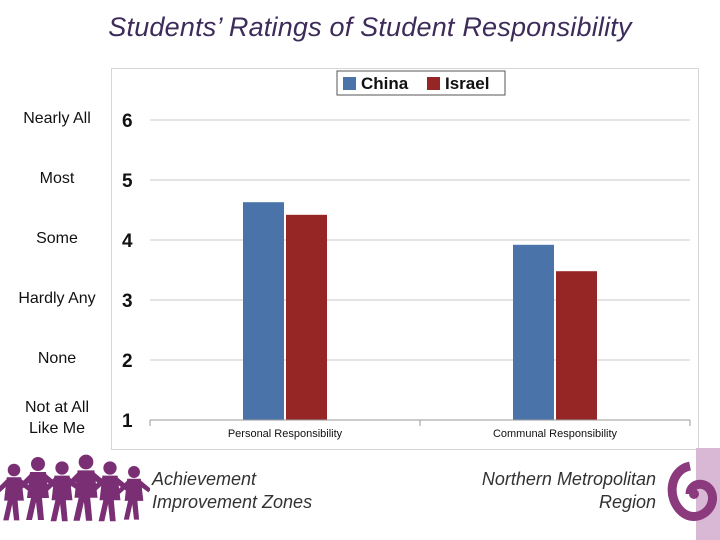 This screenshot has height=540, width=720. I want to click on rating-label: Most, so click(57, 178).